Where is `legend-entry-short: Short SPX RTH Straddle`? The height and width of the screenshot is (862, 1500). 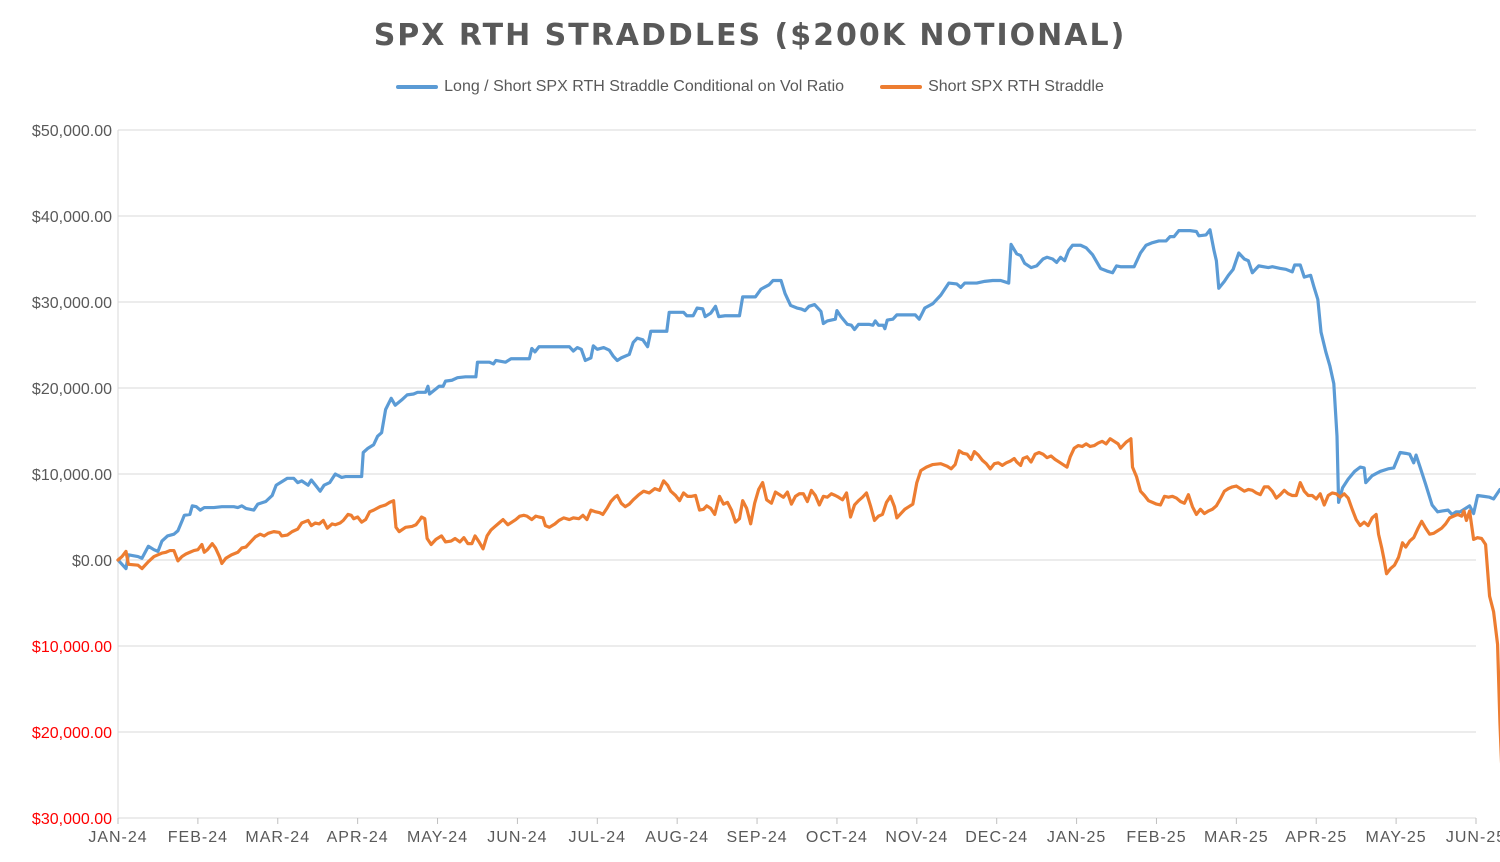
legend-entry-short: Short SPX RTH Straddle is located at coordinates (992, 87).